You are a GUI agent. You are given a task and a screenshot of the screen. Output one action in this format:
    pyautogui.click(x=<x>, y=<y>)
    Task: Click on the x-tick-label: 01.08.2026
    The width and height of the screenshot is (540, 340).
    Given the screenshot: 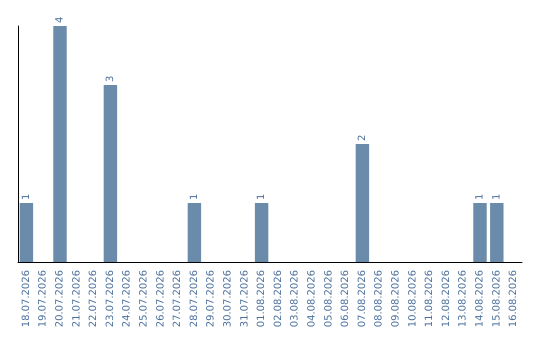 What is the action you would take?
    pyautogui.click(x=262, y=299)
    